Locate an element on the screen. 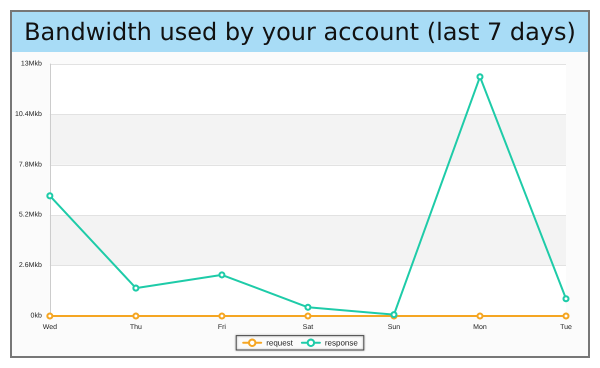 The image size is (600, 368). legend-label: request is located at coordinates (280, 343).